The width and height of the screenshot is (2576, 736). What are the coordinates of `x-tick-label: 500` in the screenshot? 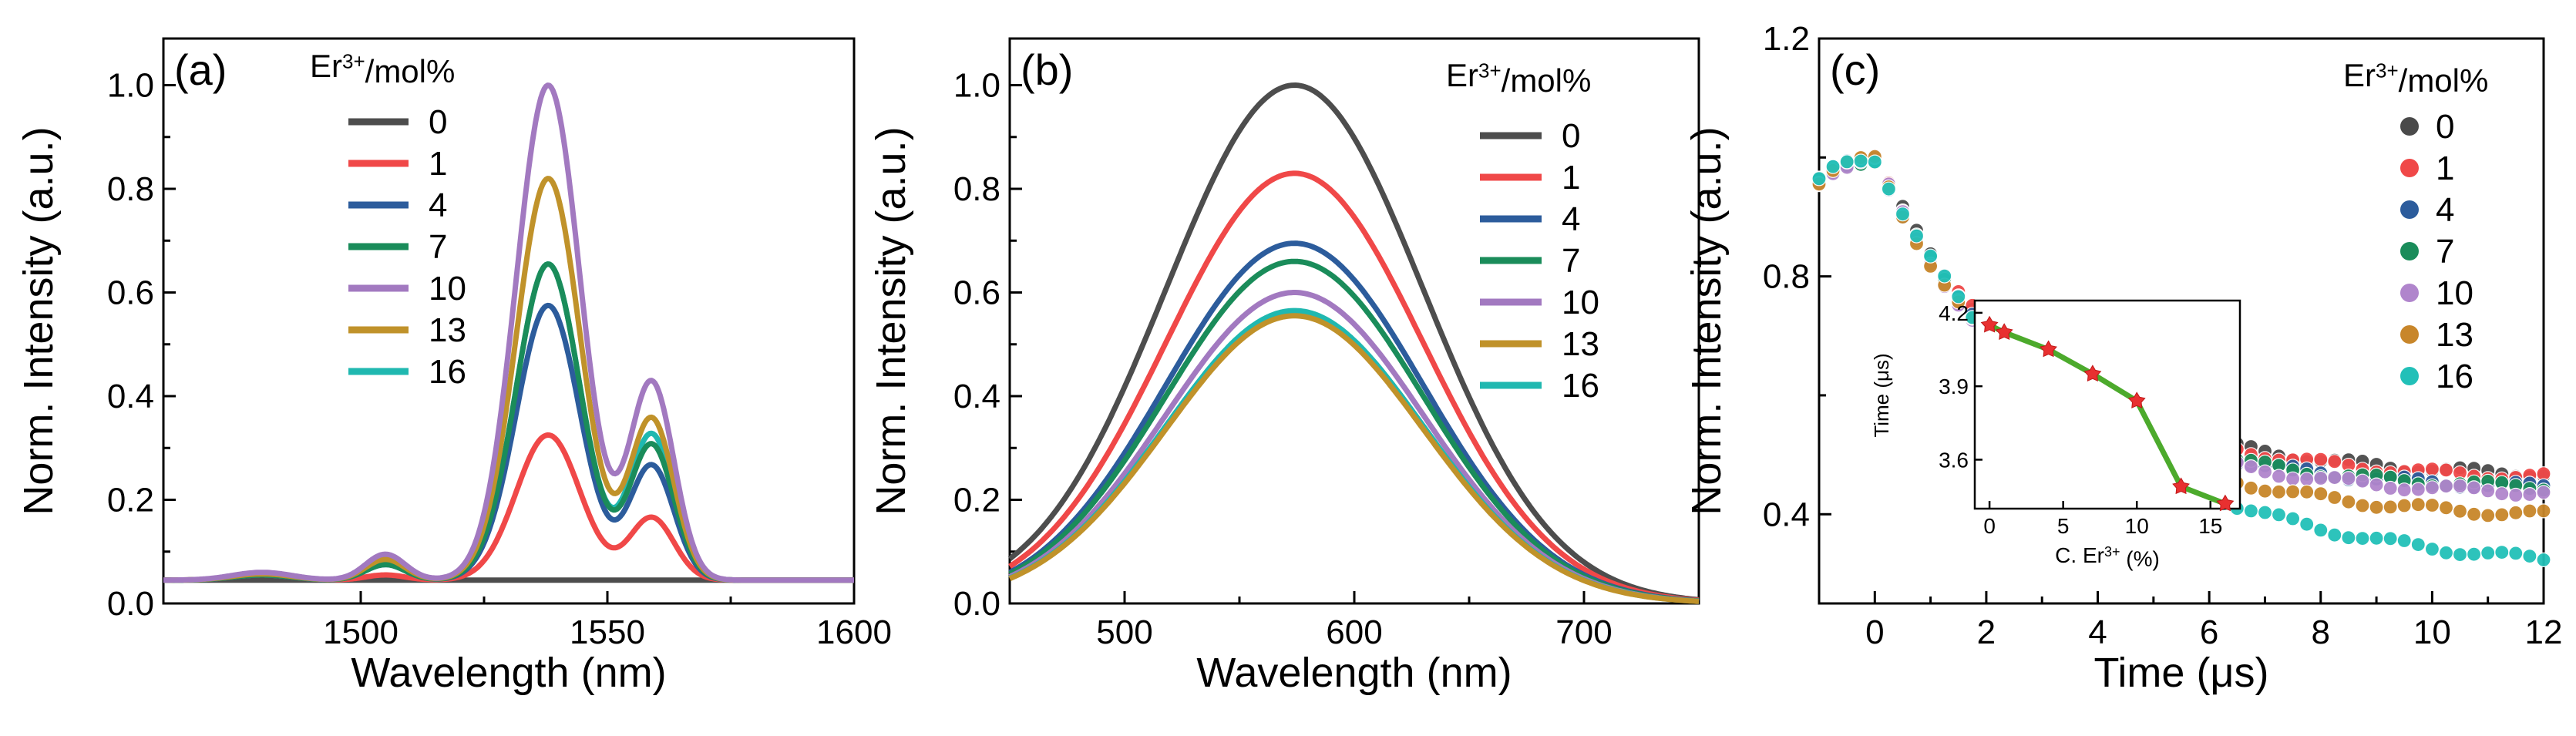 It's located at (1124, 632).